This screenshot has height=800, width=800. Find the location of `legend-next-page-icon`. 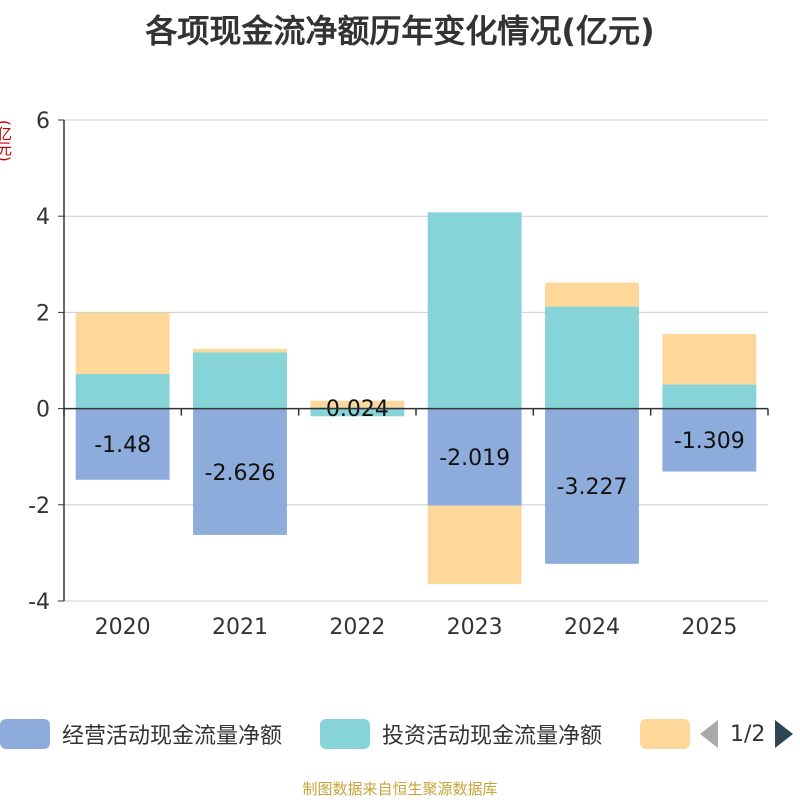

legend-next-page-icon is located at coordinates (784, 734).